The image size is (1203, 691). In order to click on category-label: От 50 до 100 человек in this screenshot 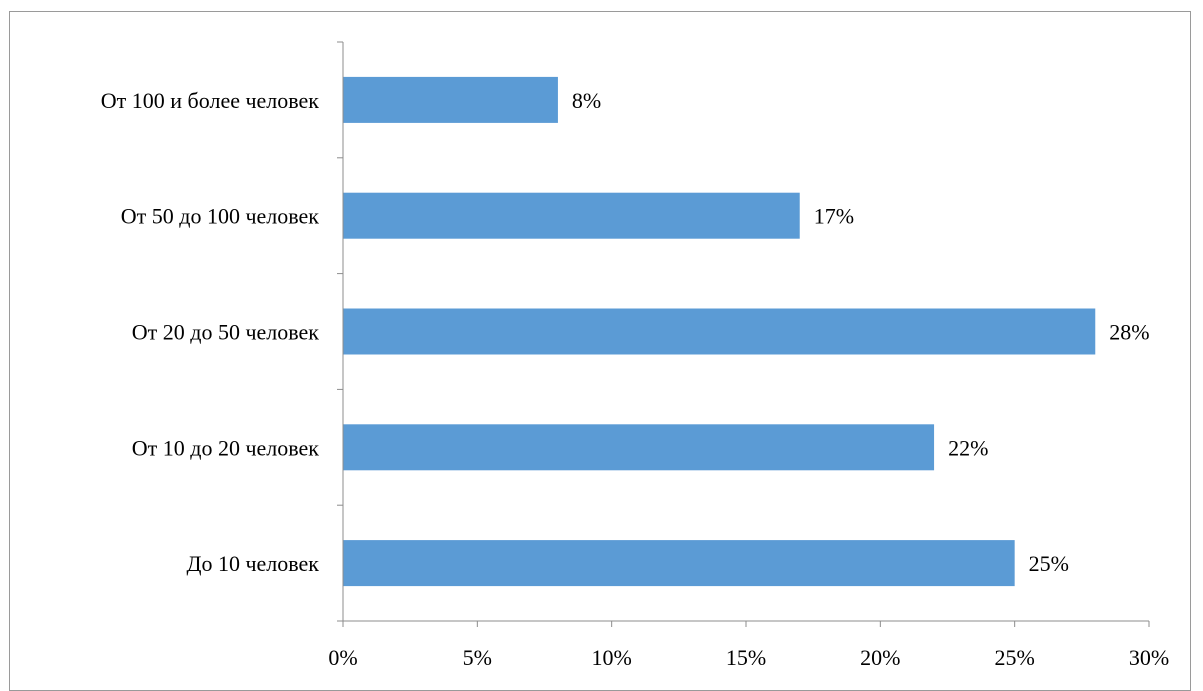, I will do `click(220, 216)`.